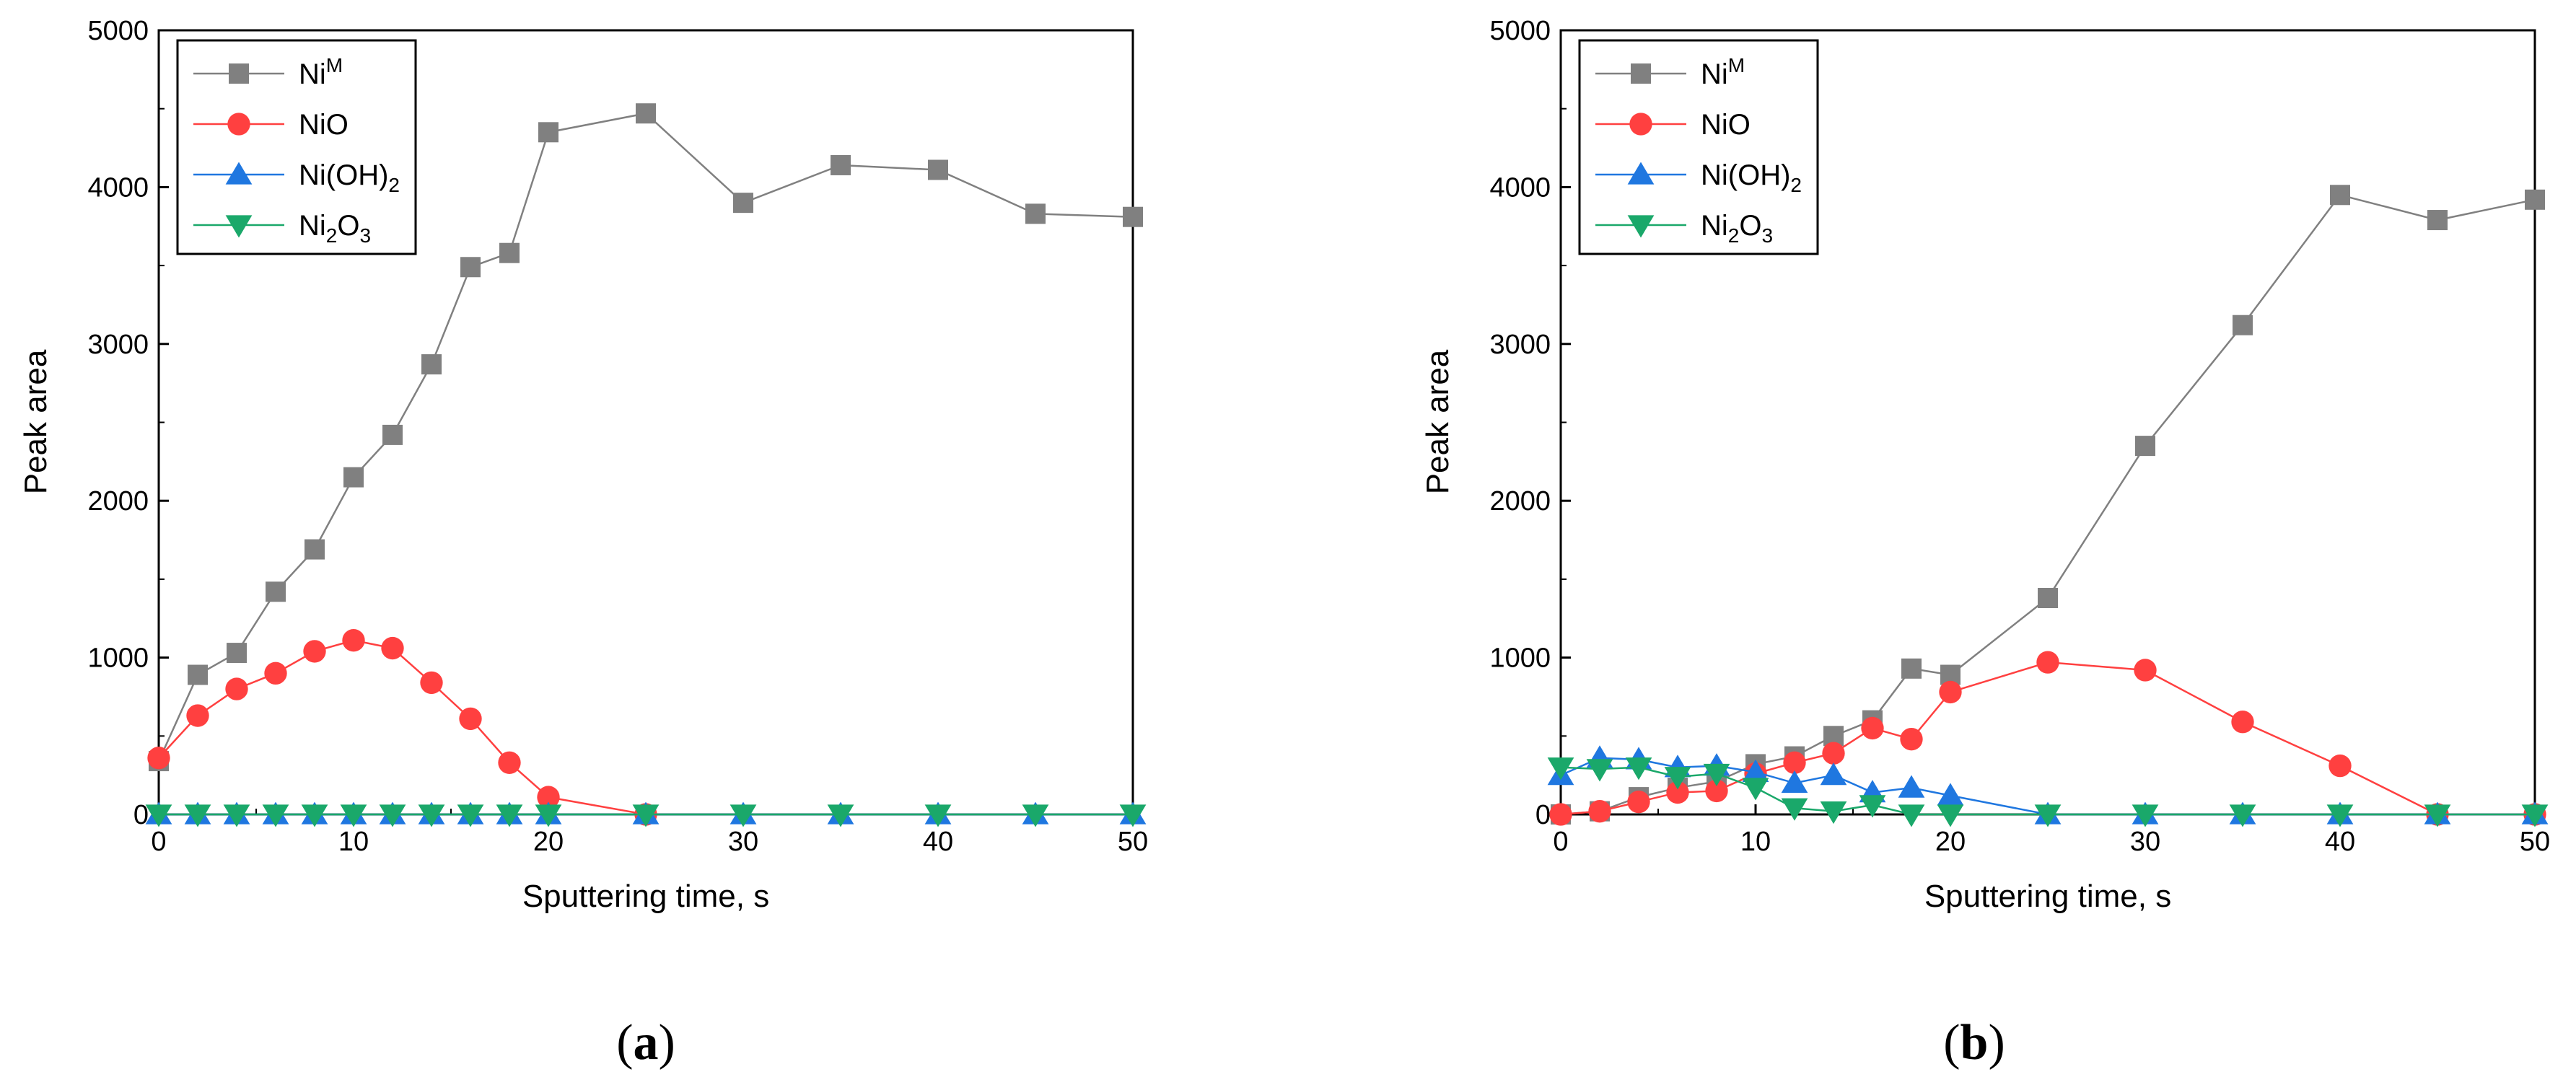 Image resolution: width=2576 pixels, height=1077 pixels. Describe the element at coordinates (1726, 125) in the screenshot. I see `legend-label: NiO` at that location.